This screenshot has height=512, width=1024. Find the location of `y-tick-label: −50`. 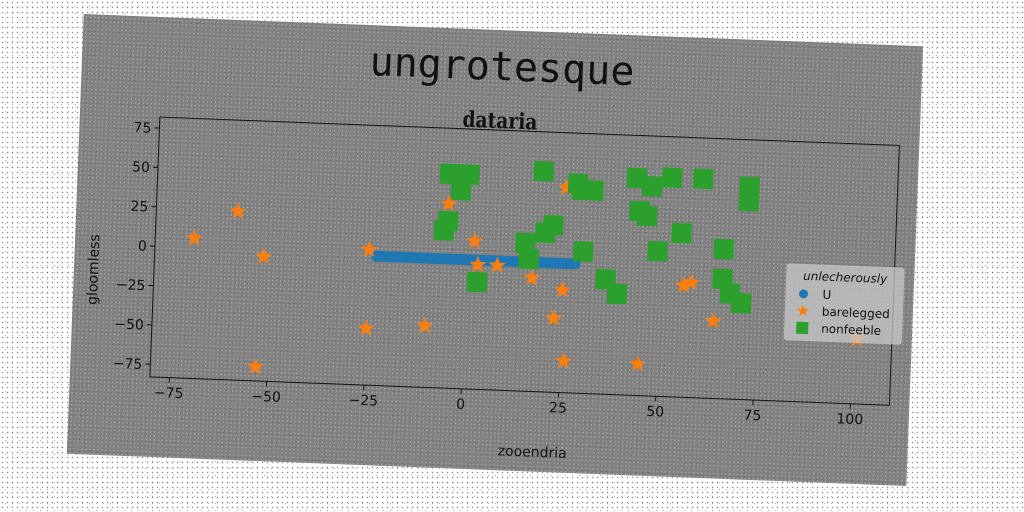

y-tick-label: −50 is located at coordinates (129, 324).